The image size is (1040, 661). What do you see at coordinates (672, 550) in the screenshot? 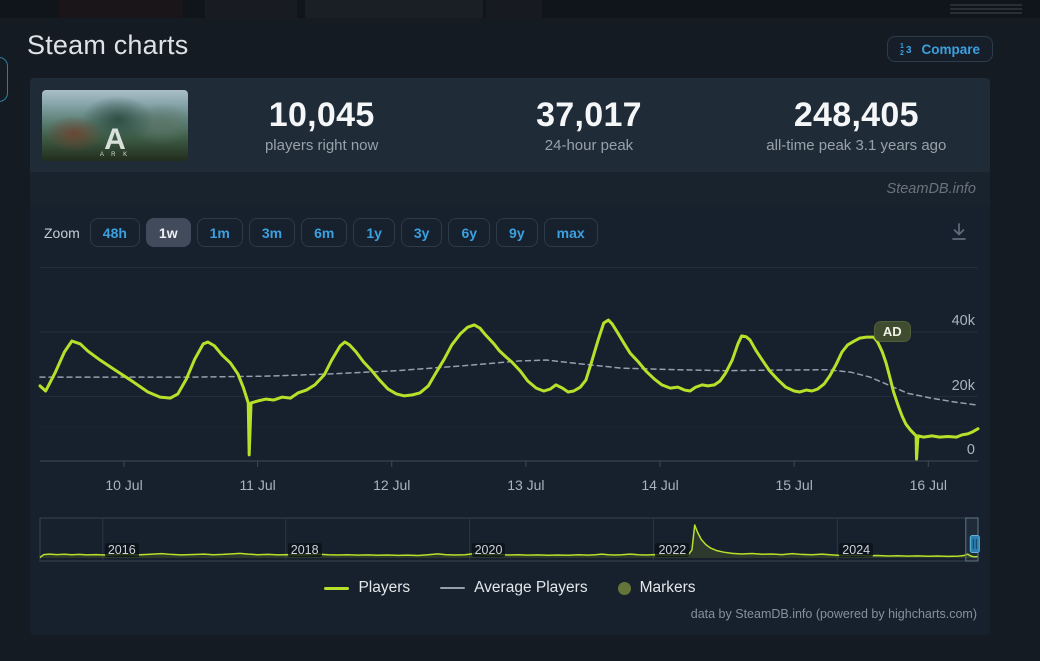
I see `navigator-year-label: 2022` at bounding box center [672, 550].